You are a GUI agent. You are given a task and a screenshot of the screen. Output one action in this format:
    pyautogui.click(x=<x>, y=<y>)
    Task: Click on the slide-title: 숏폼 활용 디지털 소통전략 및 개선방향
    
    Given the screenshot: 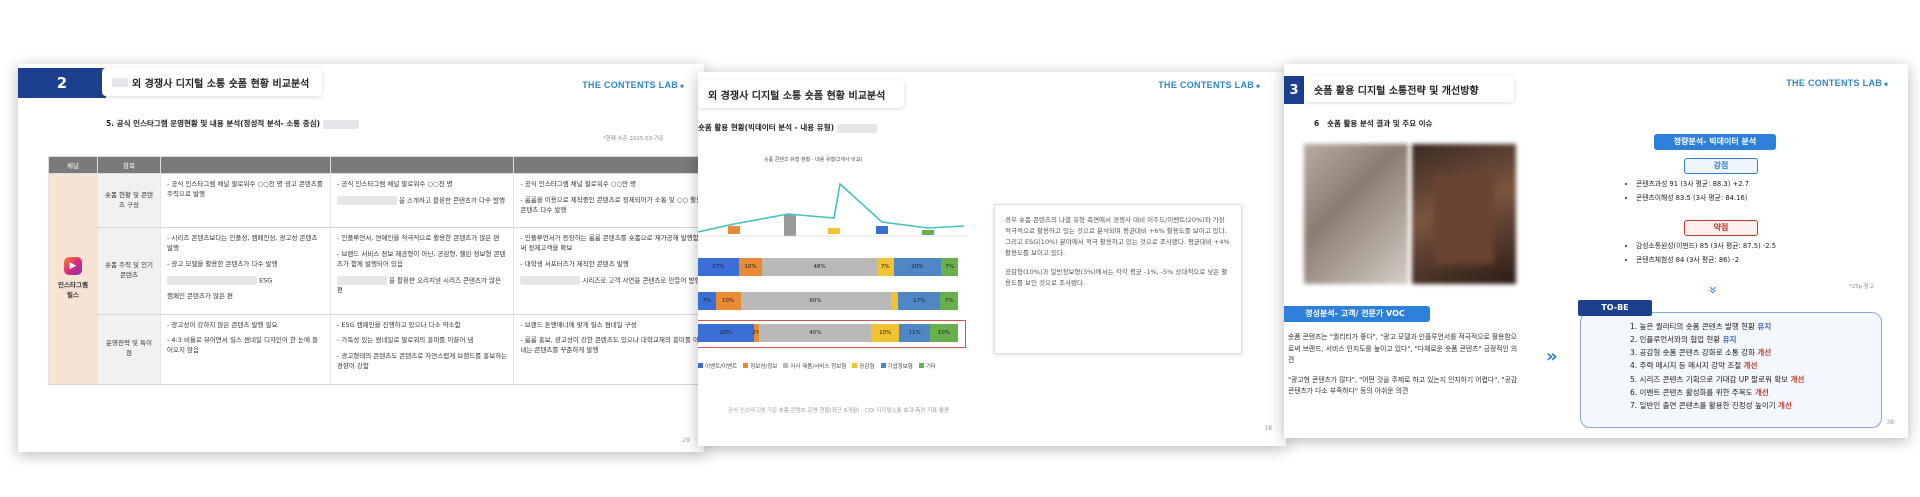 What is the action you would take?
    pyautogui.click(x=1396, y=91)
    